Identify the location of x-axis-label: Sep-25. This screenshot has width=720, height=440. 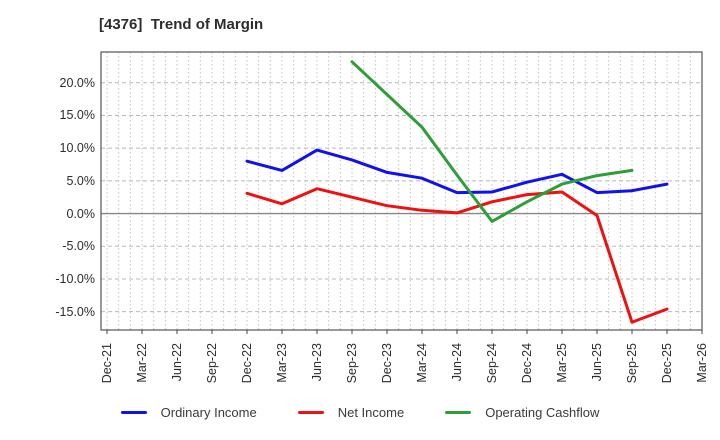
(632, 363).